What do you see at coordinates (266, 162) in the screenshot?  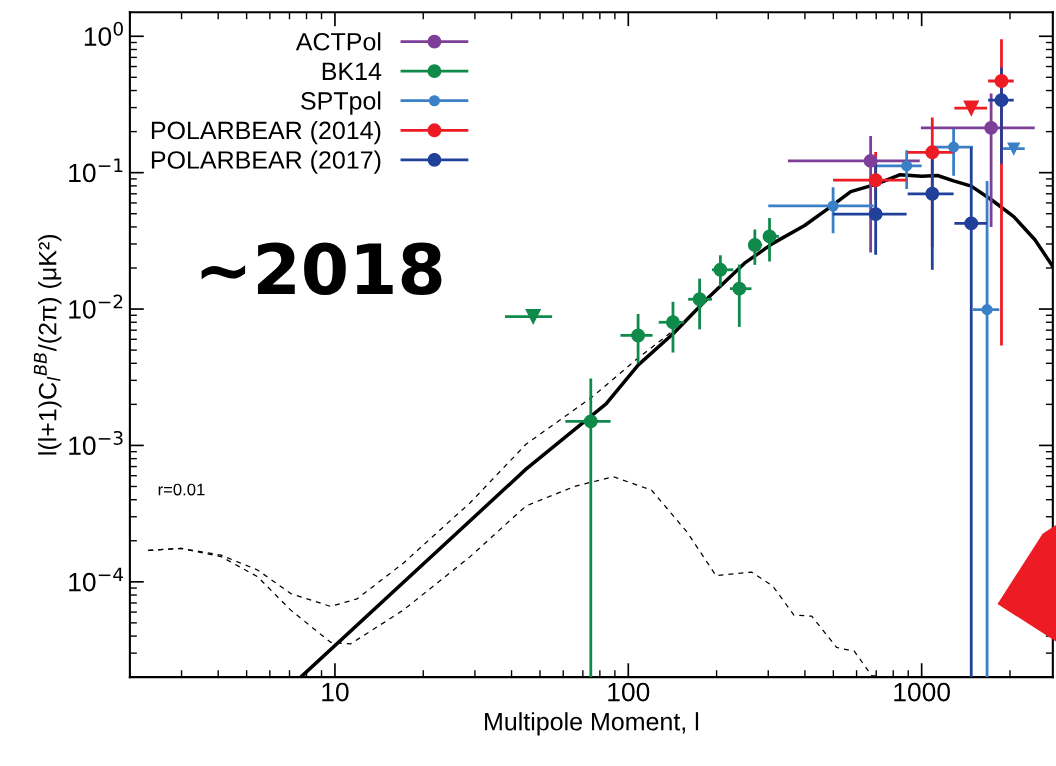 I see `legend-label: POLARBEAR (2017)` at bounding box center [266, 162].